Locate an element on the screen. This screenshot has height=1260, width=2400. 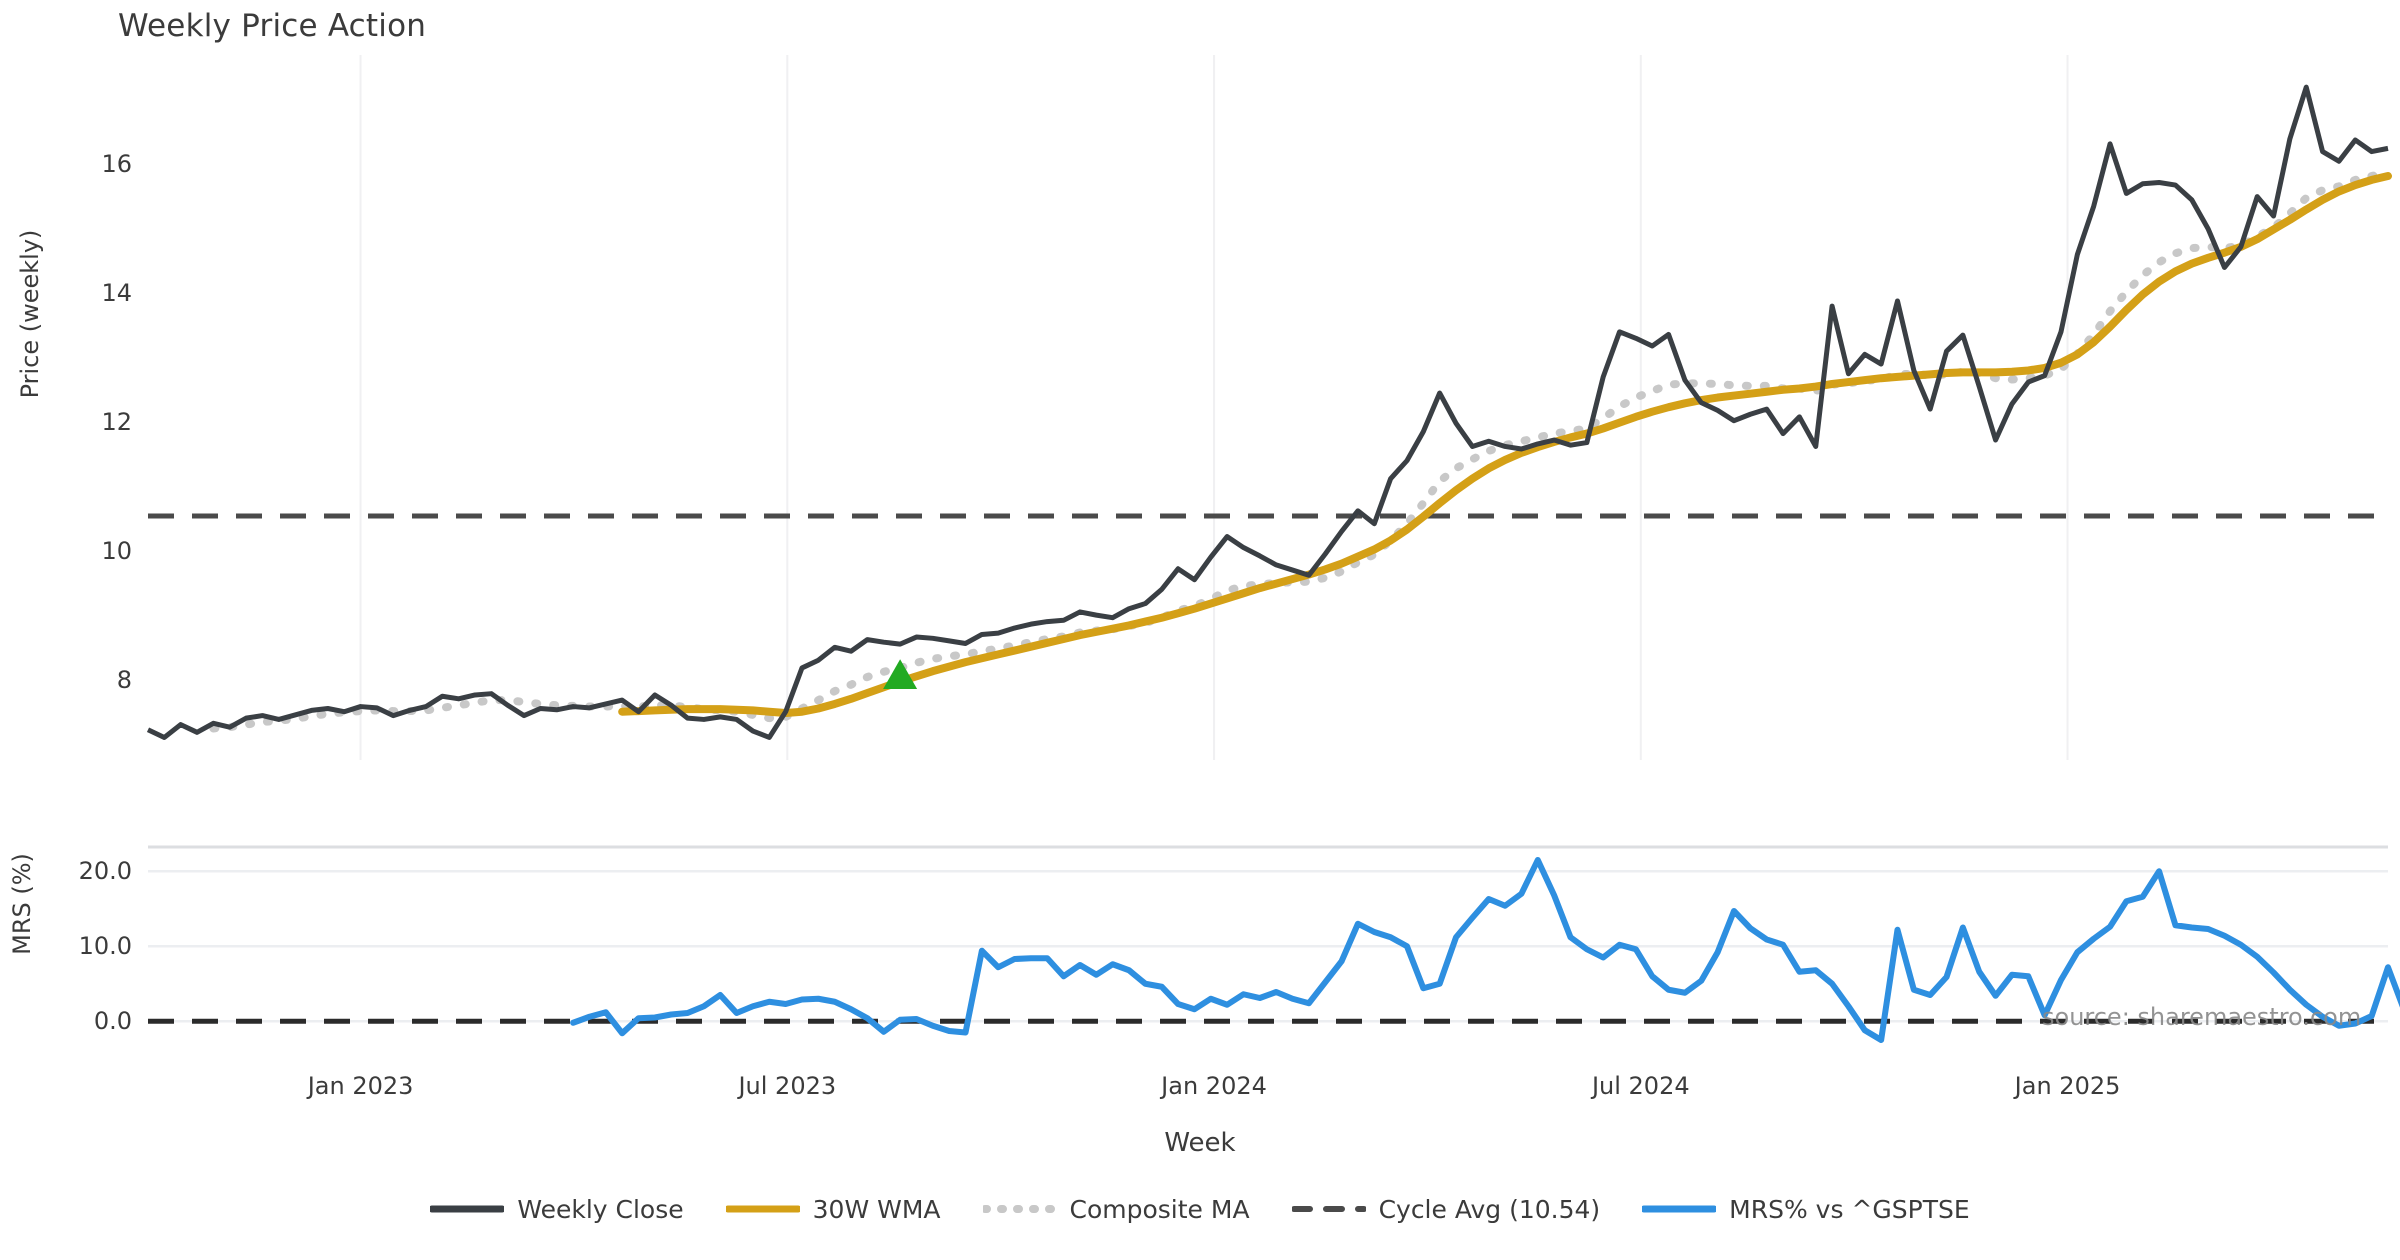
mrs-plot is located at coordinates (1274, 944).